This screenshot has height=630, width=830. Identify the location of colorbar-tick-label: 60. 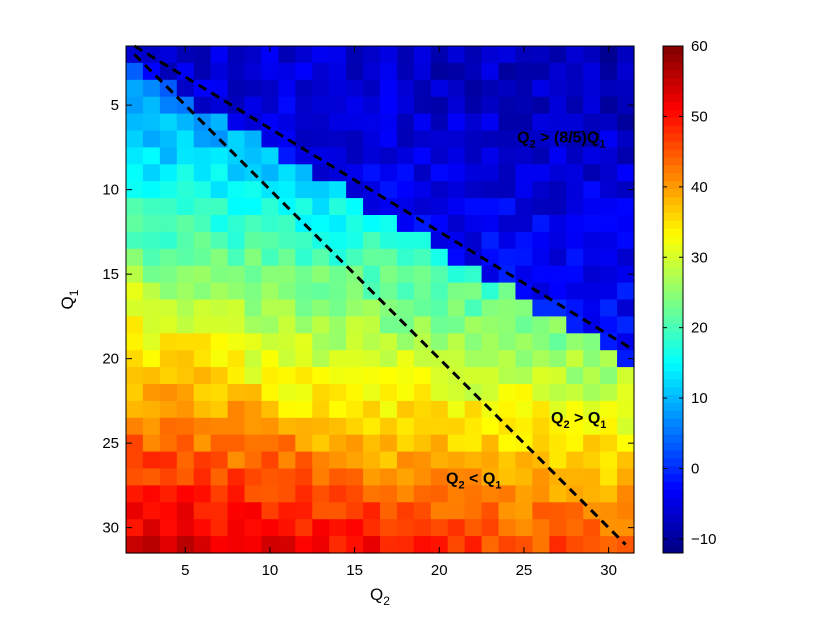
(699, 46).